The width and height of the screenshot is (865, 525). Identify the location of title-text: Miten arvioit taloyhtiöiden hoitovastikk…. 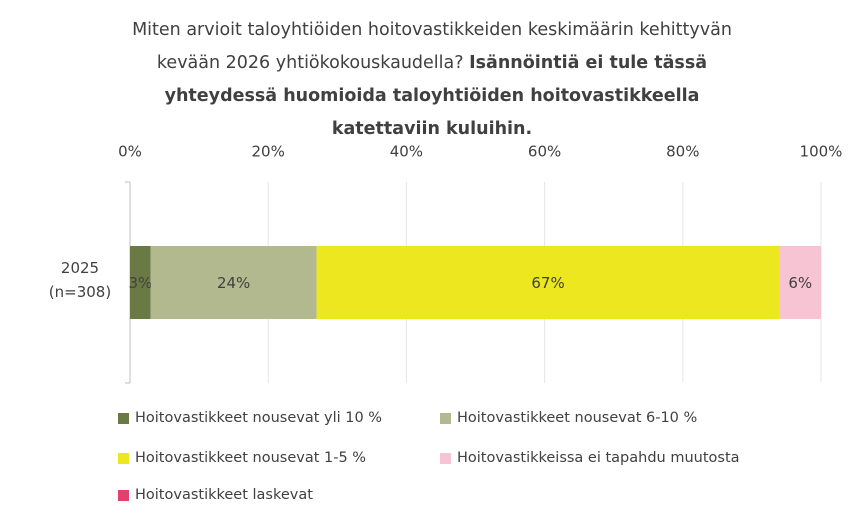
(432, 46).